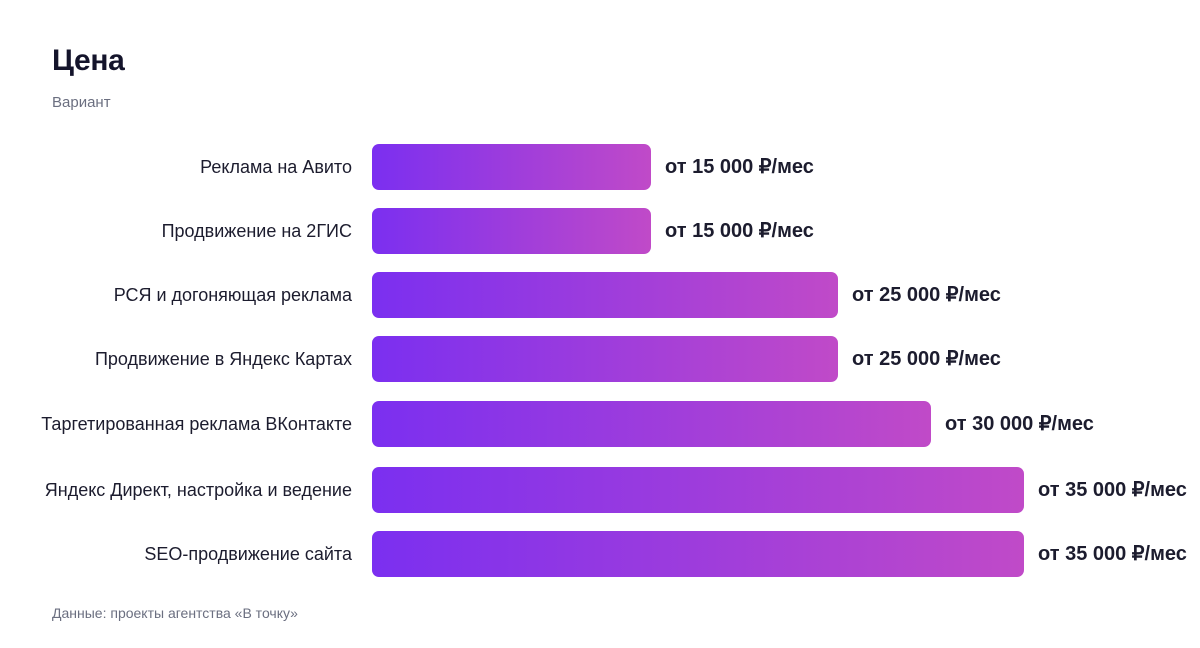 The width and height of the screenshot is (1200, 648). Describe the element at coordinates (198, 490) in the screenshot. I see `category-label: Яндекс Директ, настройка и ведение` at that location.